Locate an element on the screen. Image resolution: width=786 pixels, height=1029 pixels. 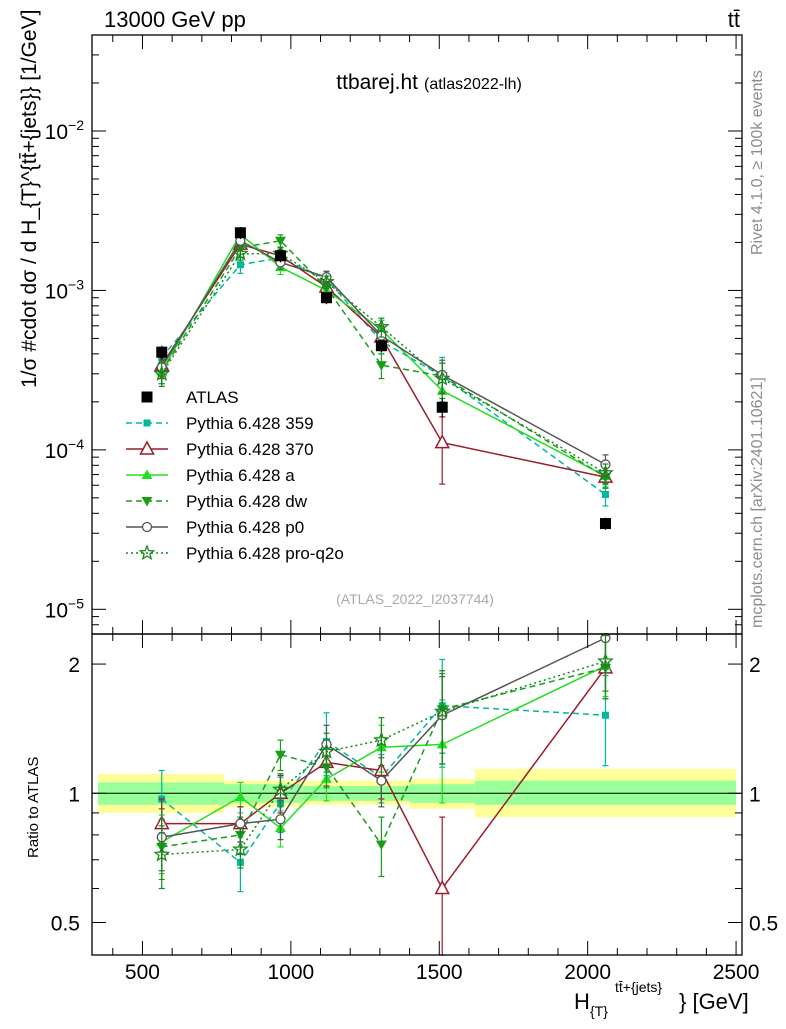
legend-label-0: Pythia 6.428 359 is located at coordinates (250, 423).